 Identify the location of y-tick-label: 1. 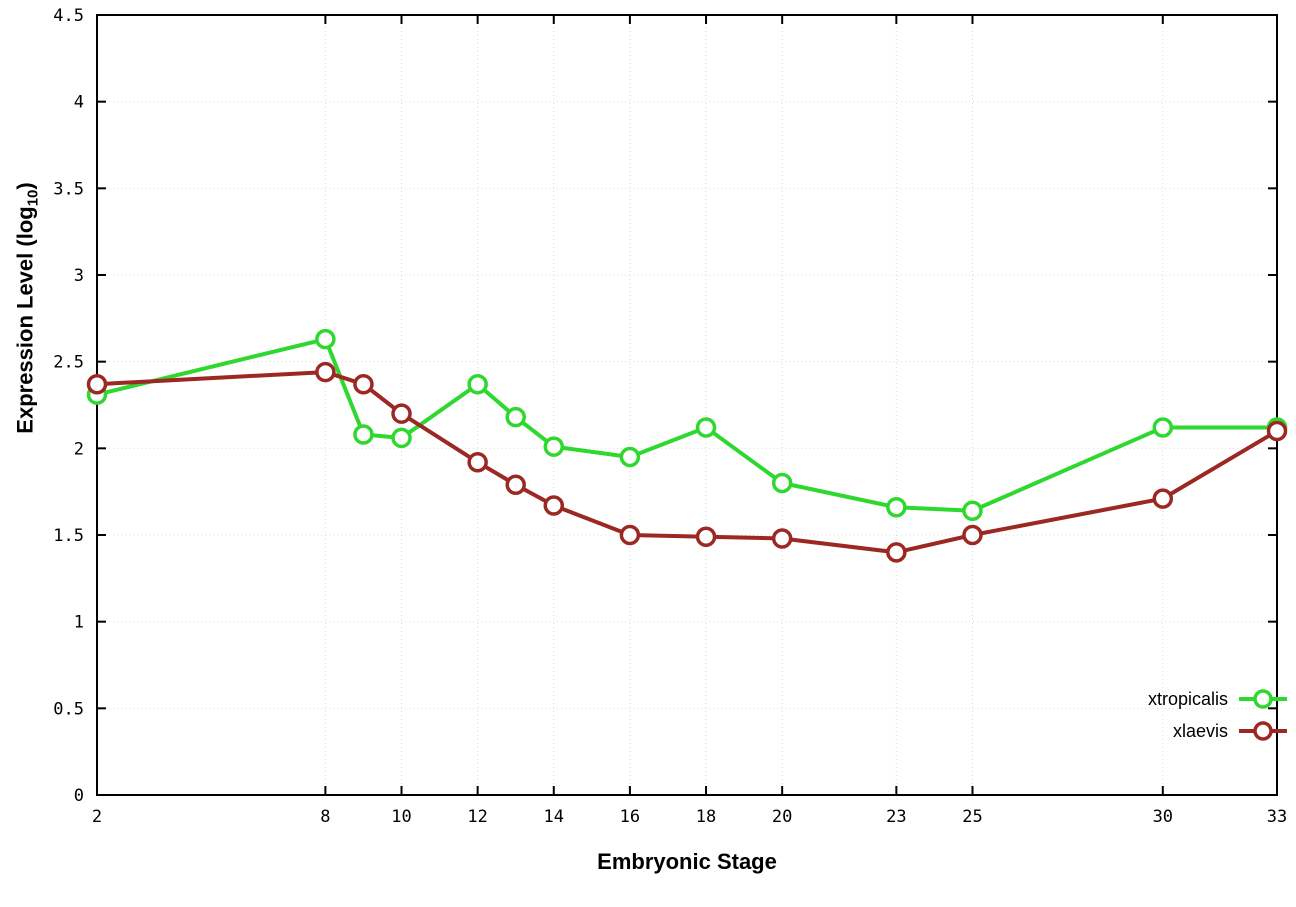
(79, 623).